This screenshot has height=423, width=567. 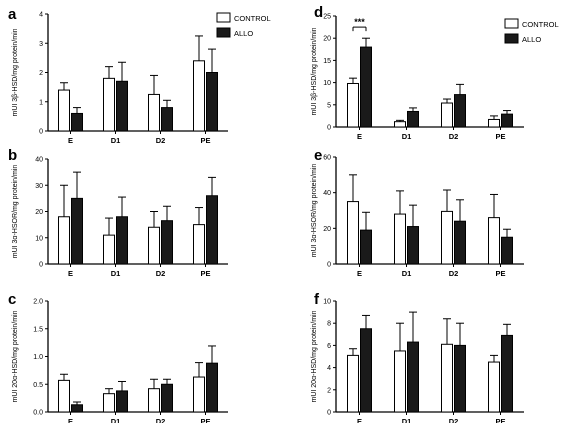 What do you see at coordinates (329, 346) in the screenshot?
I see `y-tick-label: 6` at bounding box center [329, 346].